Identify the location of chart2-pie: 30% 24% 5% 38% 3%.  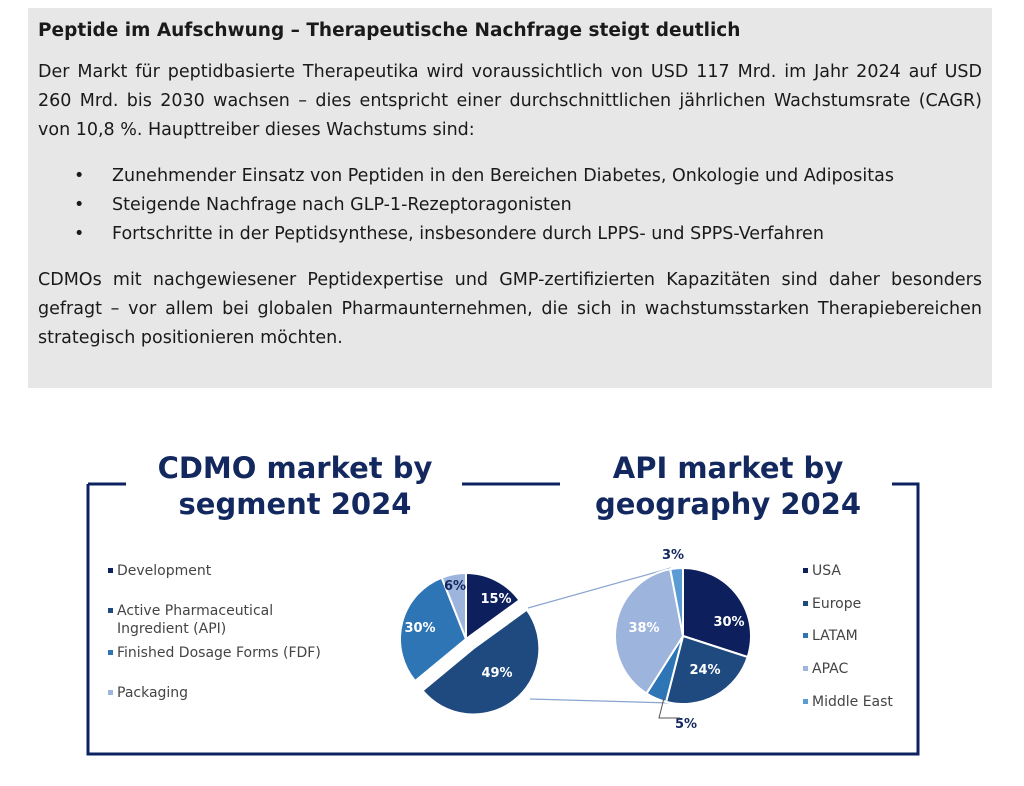
(683, 640).